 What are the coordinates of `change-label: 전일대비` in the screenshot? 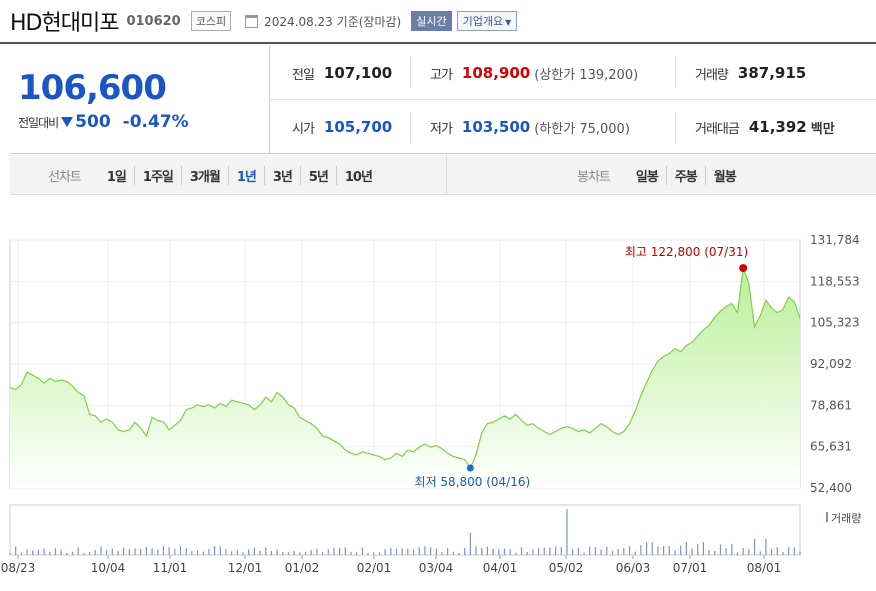 It's located at (38, 122).